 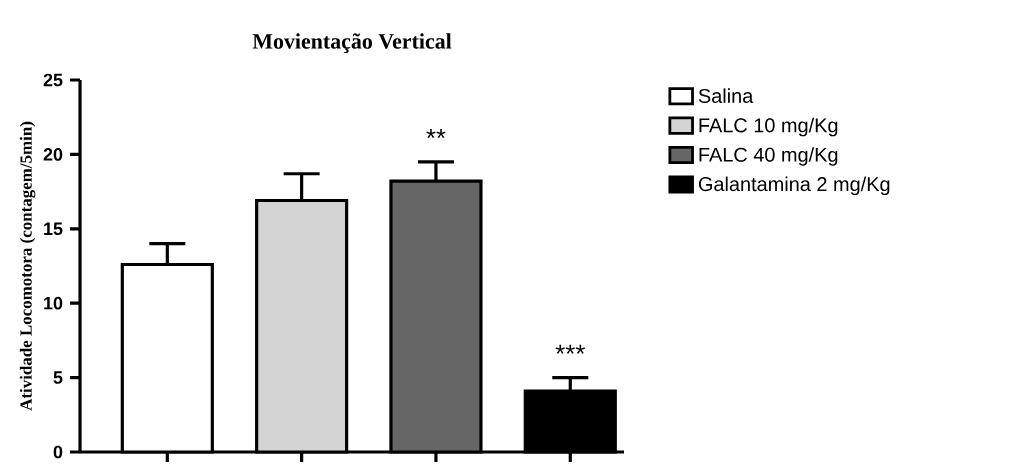 I want to click on chart-title: Movientação Vertical, so click(x=352, y=43).